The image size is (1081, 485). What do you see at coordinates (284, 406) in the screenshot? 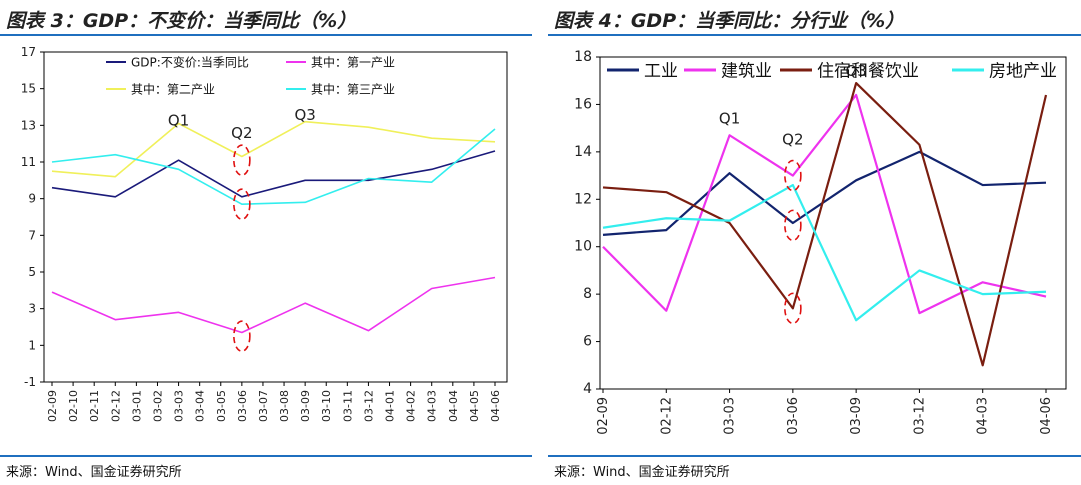
I see `x-tick-label: 03-08` at bounding box center [284, 406].